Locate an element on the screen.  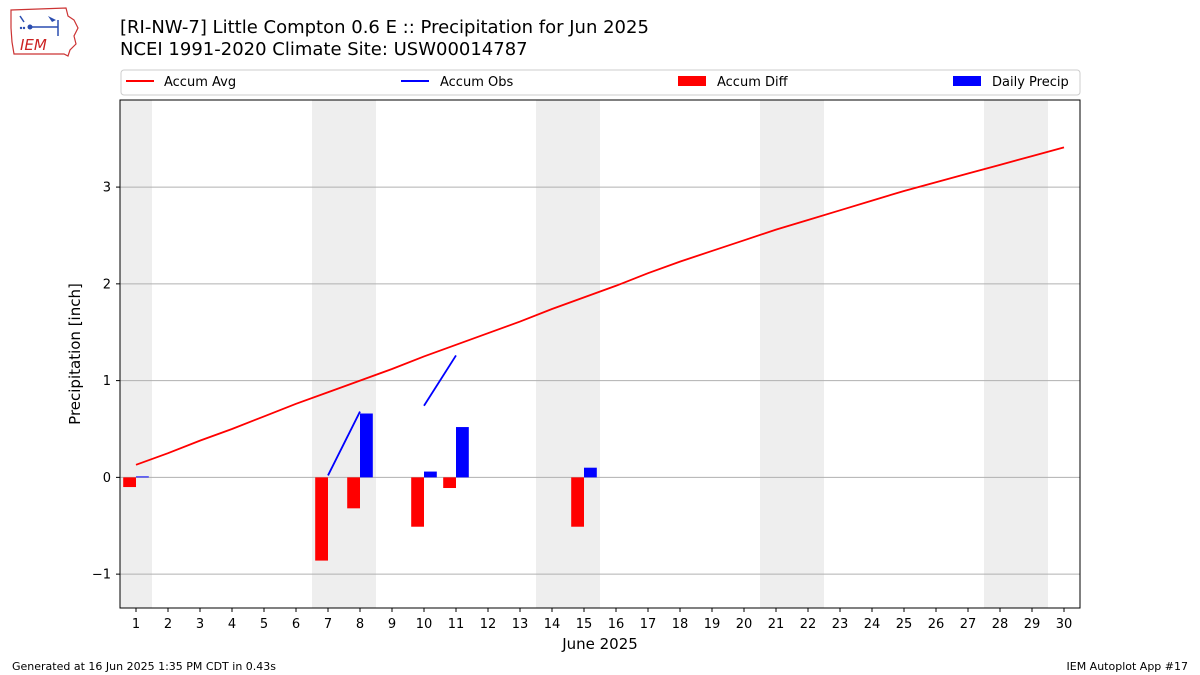
x-tick-label: 11 is located at coordinates (456, 624).